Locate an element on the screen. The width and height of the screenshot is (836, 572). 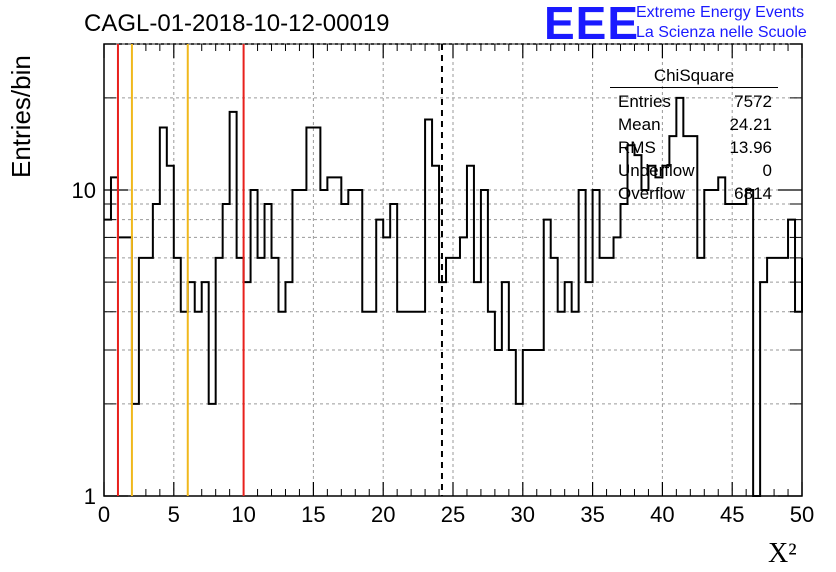
stats-row-mean: Mean 24.21 is located at coordinates (694, 124).